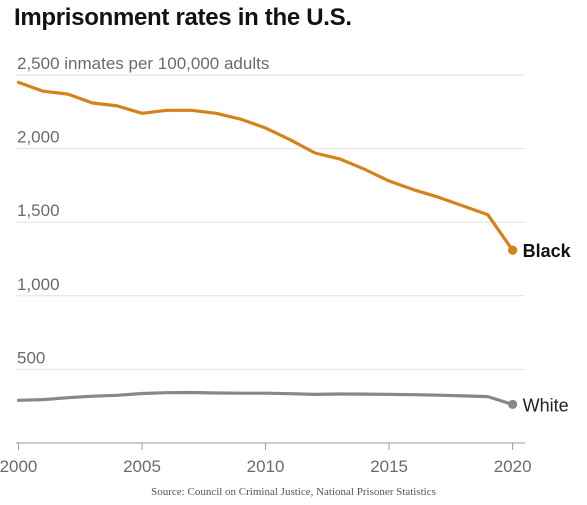 This screenshot has height=505, width=587. What do you see at coordinates (547, 328) in the screenshot?
I see `series-labels: Black White` at bounding box center [547, 328].